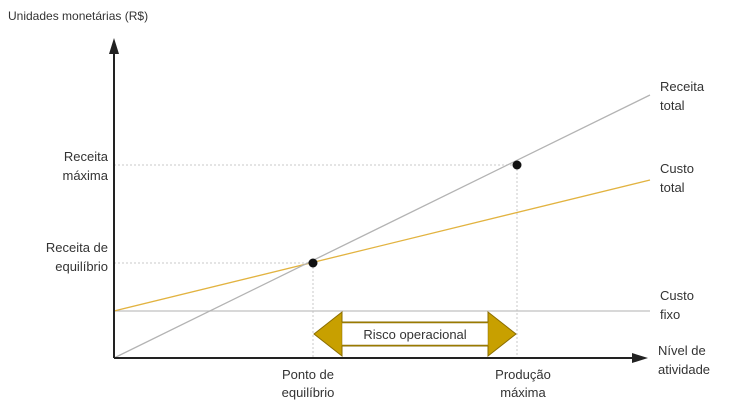  What do you see at coordinates (85, 166) in the screenshot?
I see `y-tick-receita-maxima: Receita máxima` at bounding box center [85, 166].